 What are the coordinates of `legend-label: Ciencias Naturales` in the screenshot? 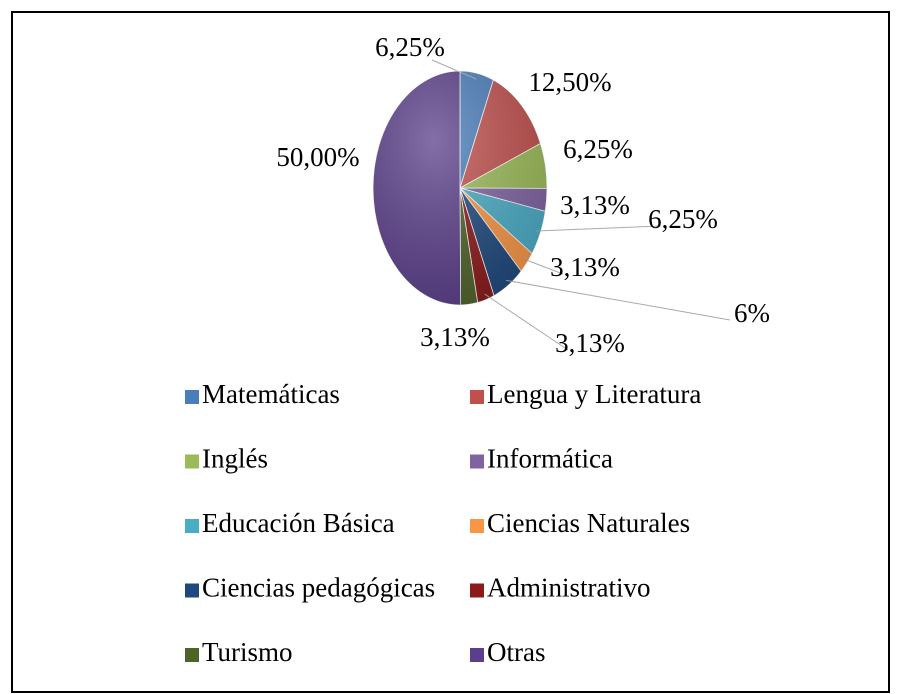 It's located at (588, 523).